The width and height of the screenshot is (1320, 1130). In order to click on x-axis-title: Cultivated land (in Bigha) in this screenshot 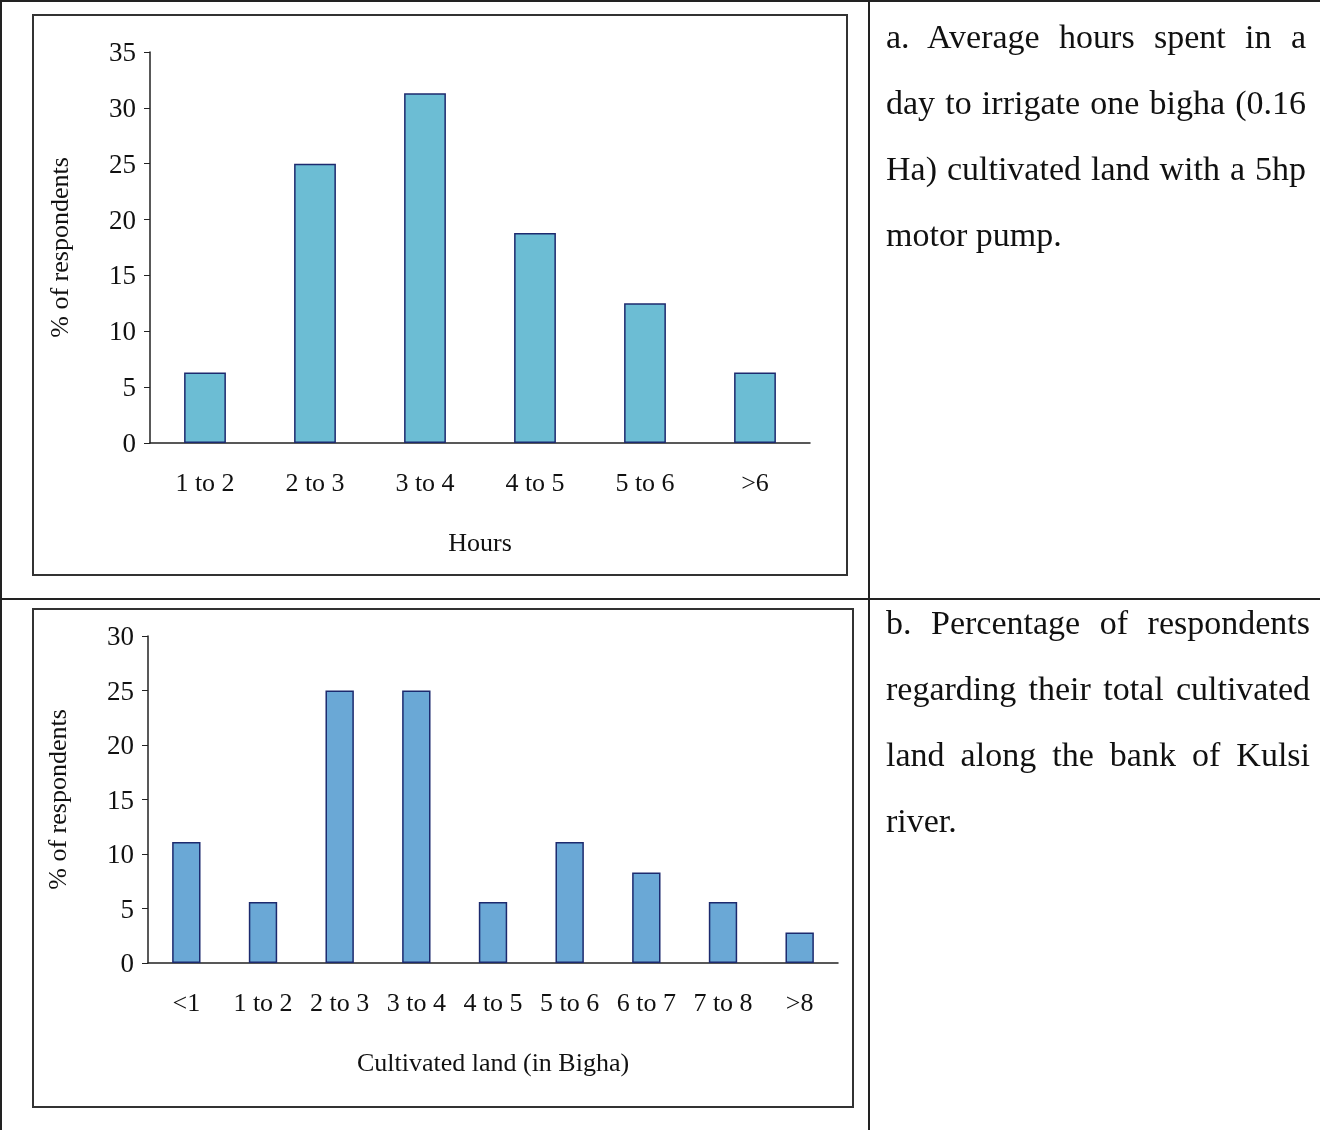, I will do `click(493, 1062)`.